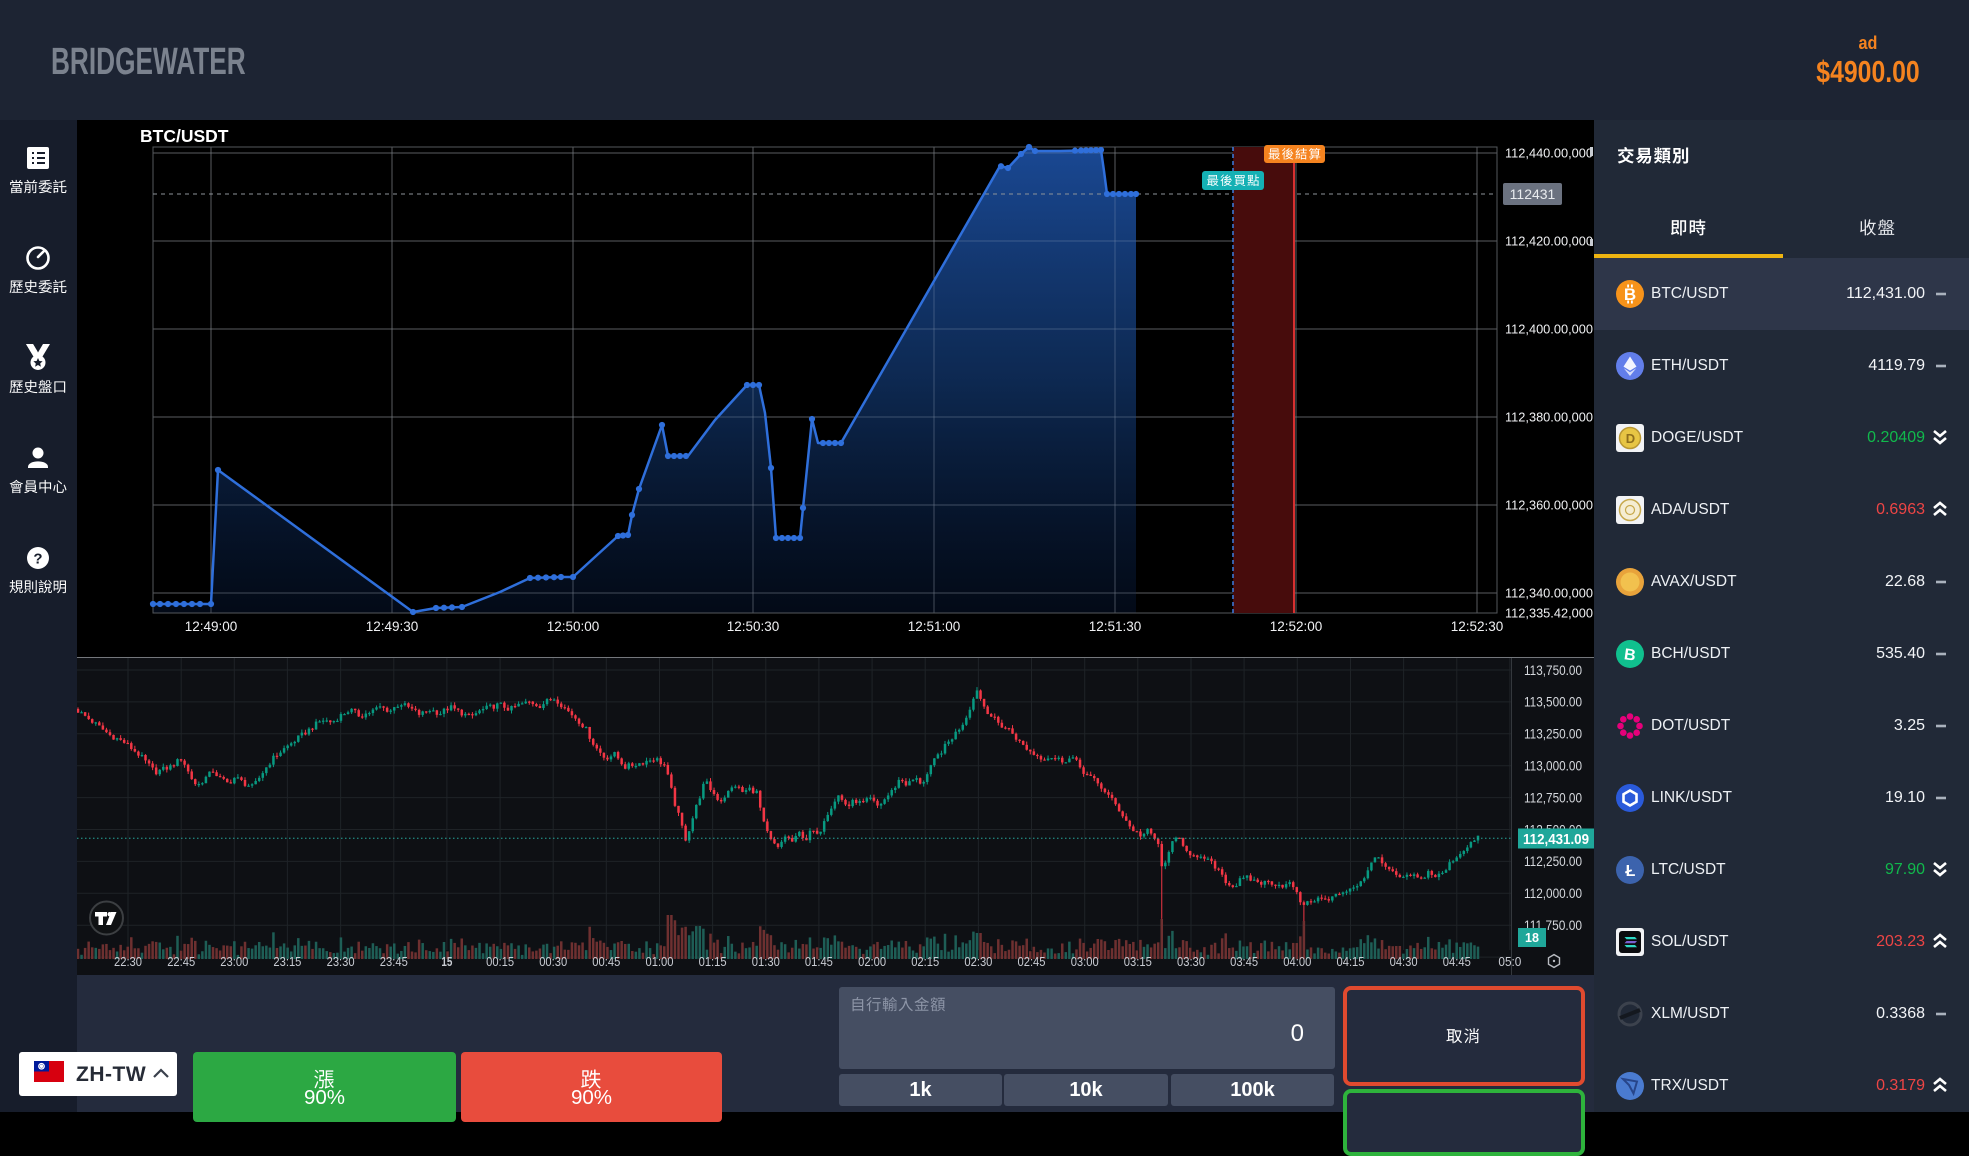 The image size is (1969, 1156). I want to click on svg-text: 12:49:30, so click(392, 626).